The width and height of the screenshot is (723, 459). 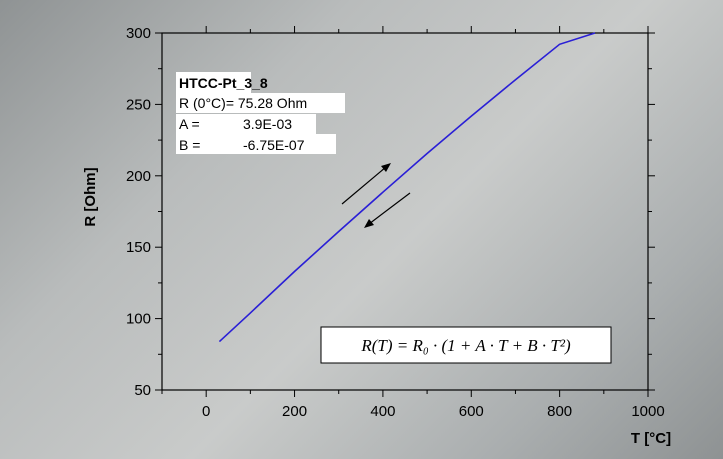 What do you see at coordinates (138, 176) in the screenshot?
I see `y-tick-label: 200` at bounding box center [138, 176].